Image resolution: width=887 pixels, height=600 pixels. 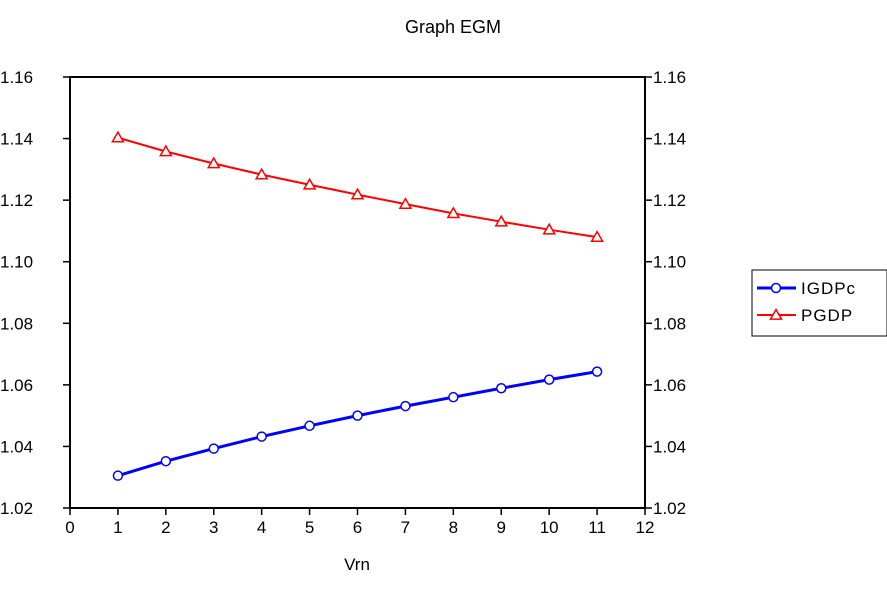 What do you see at coordinates (16, 385) in the screenshot?
I see `y-tick-label-left: 1.06` at bounding box center [16, 385].